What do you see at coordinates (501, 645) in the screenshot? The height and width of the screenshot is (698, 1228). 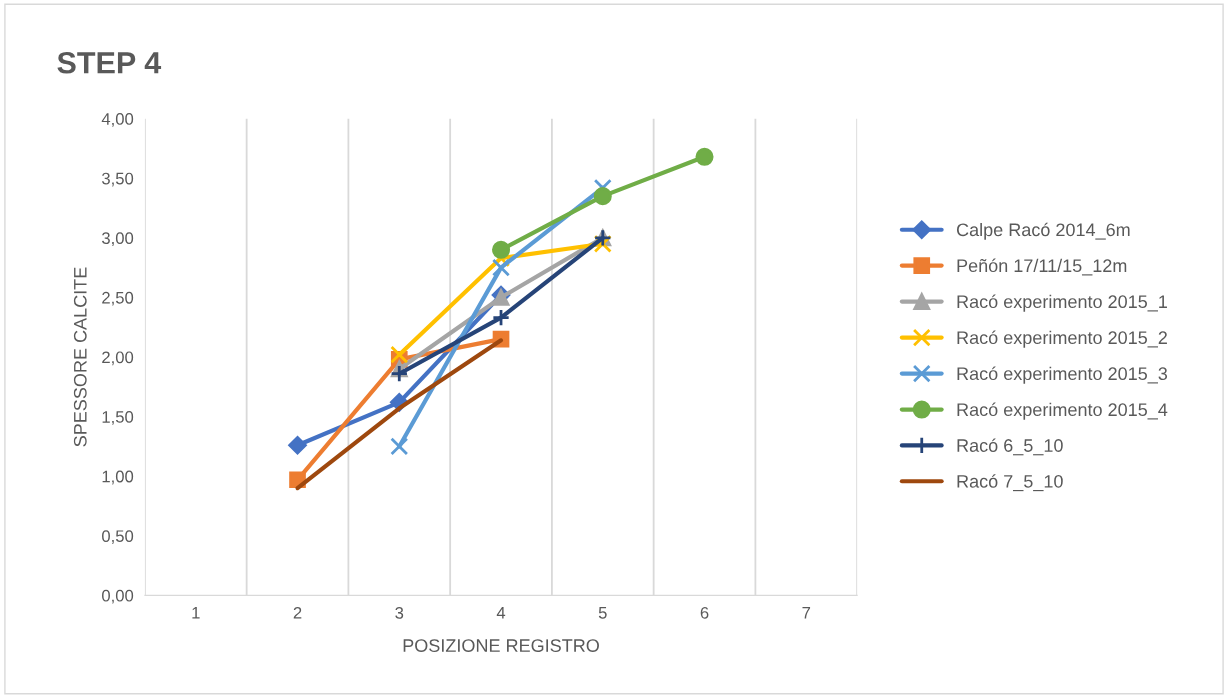 I see `x-axis-title: POSIZIONE REGISTRO` at bounding box center [501, 645].